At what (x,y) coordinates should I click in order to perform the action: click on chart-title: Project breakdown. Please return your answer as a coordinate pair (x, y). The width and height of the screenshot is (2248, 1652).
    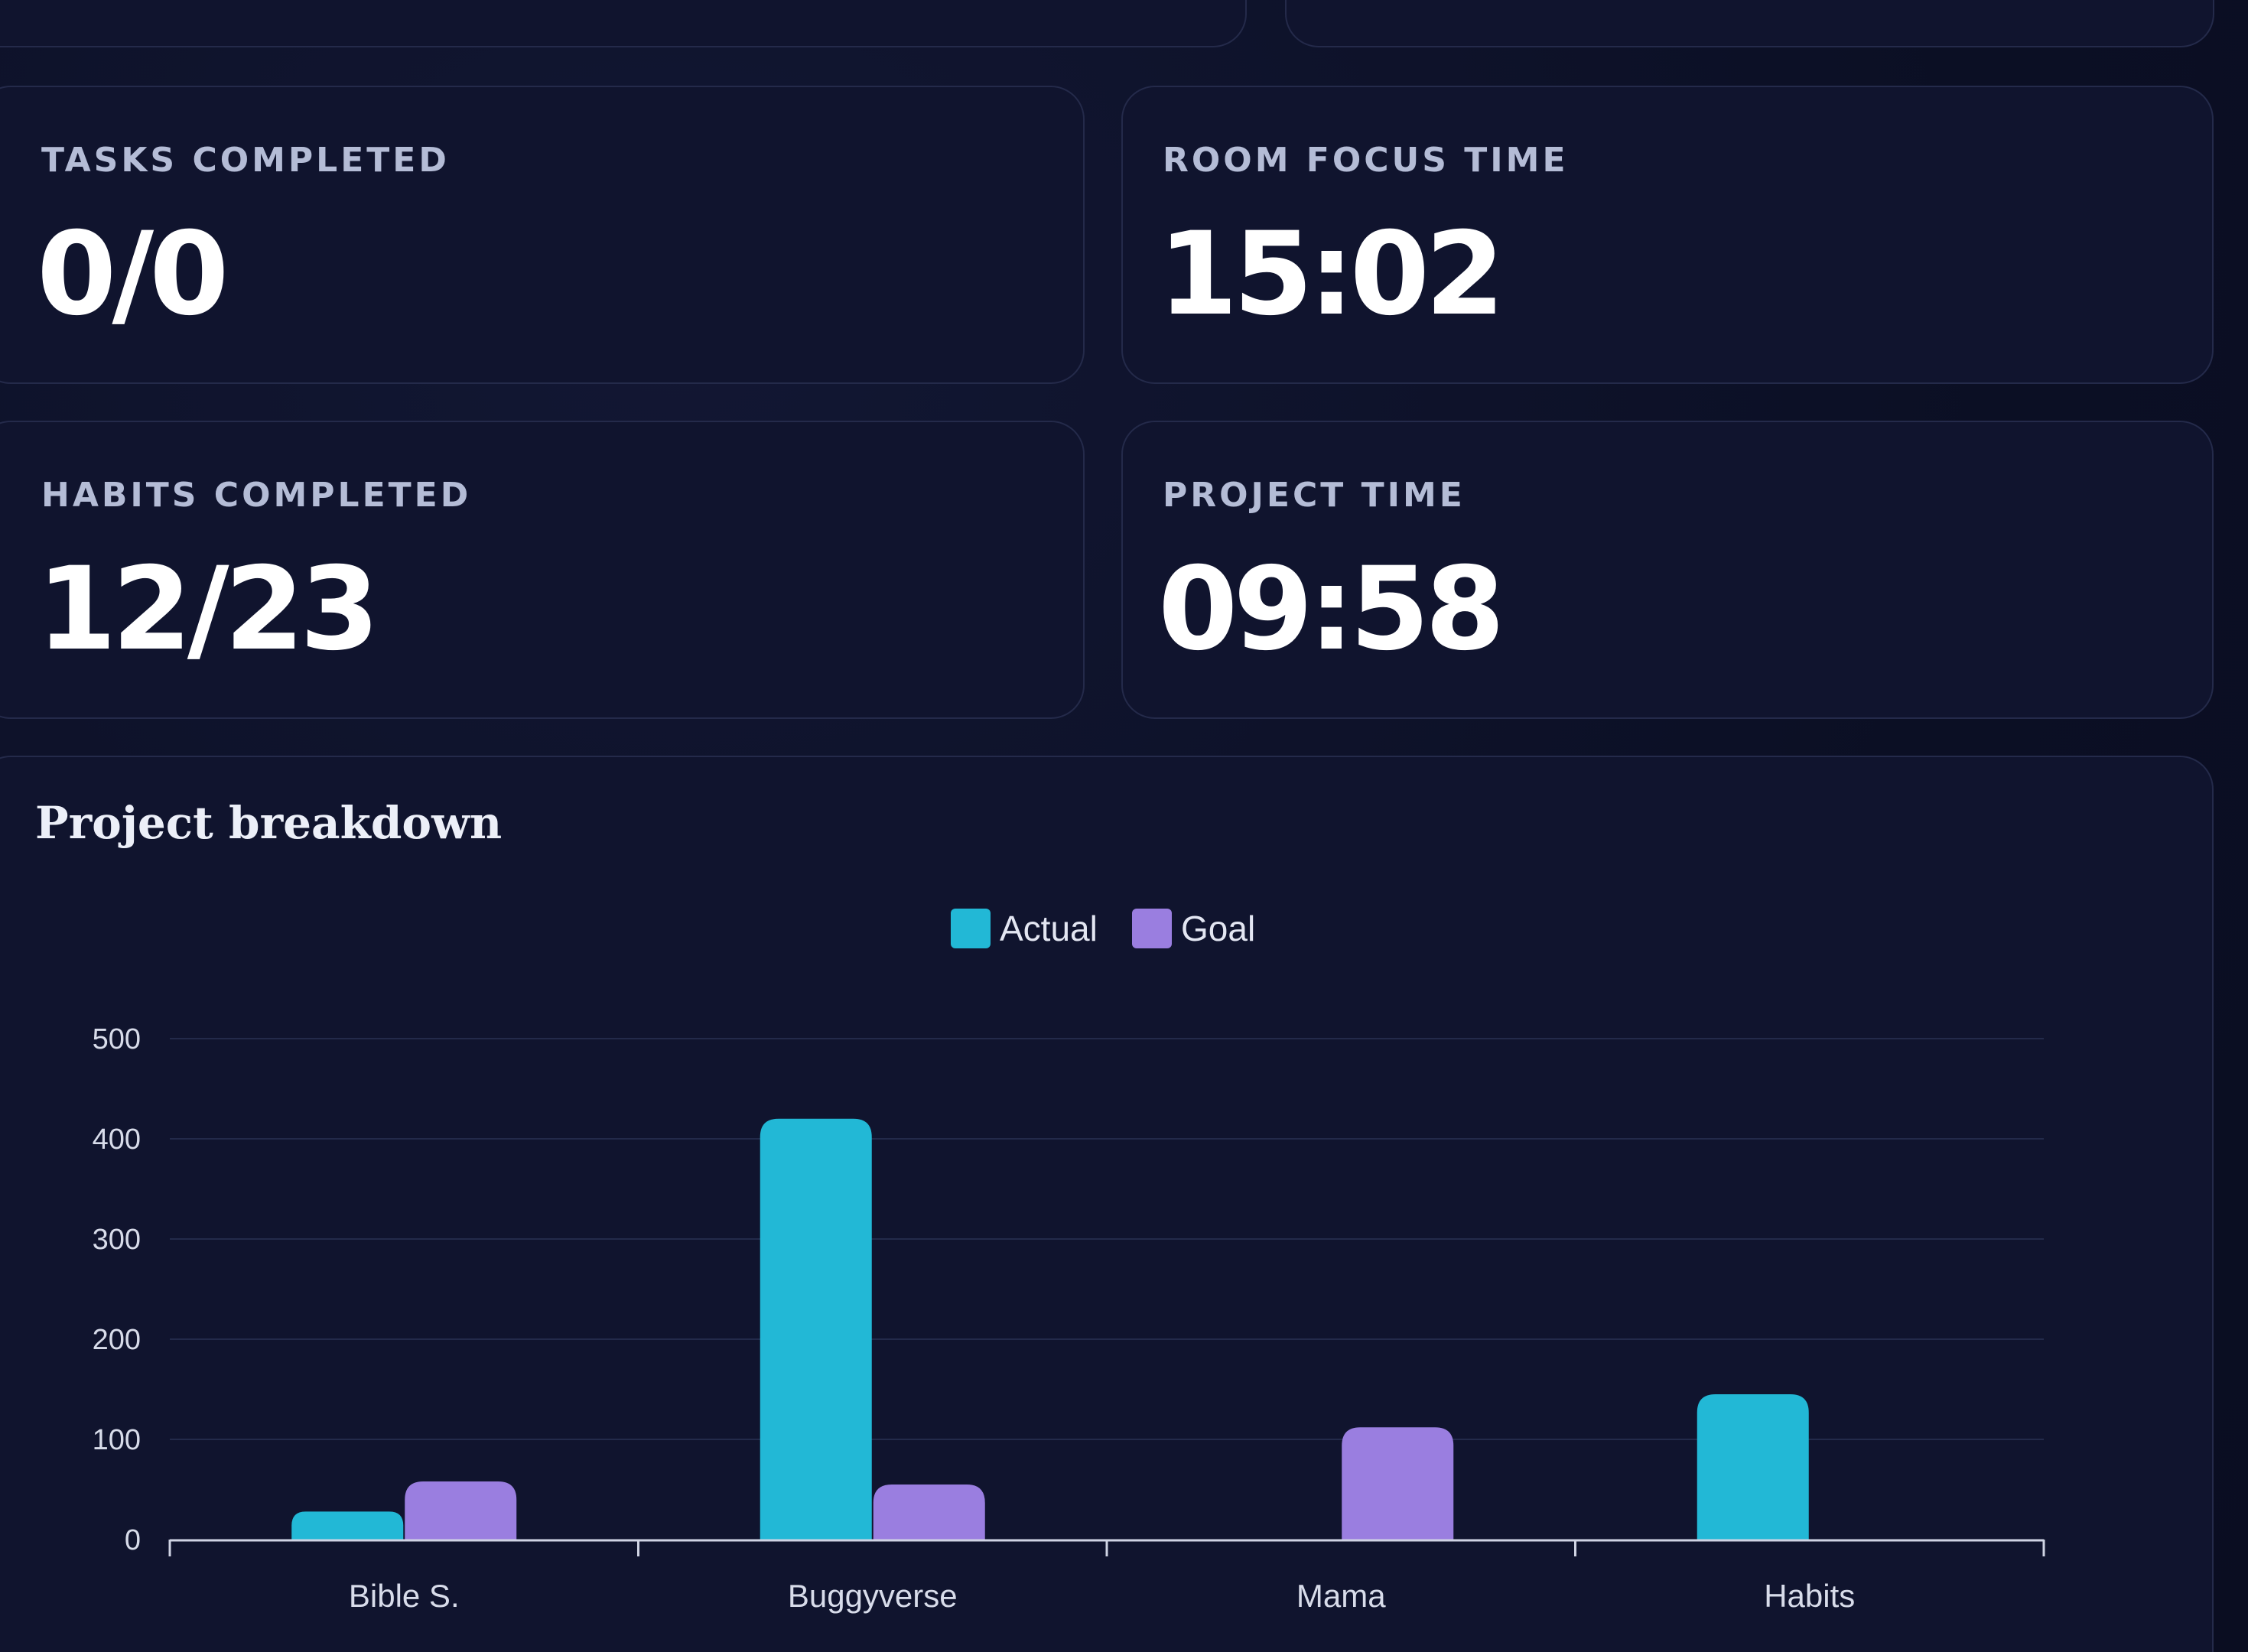
    Looking at the image, I should click on (269, 823).